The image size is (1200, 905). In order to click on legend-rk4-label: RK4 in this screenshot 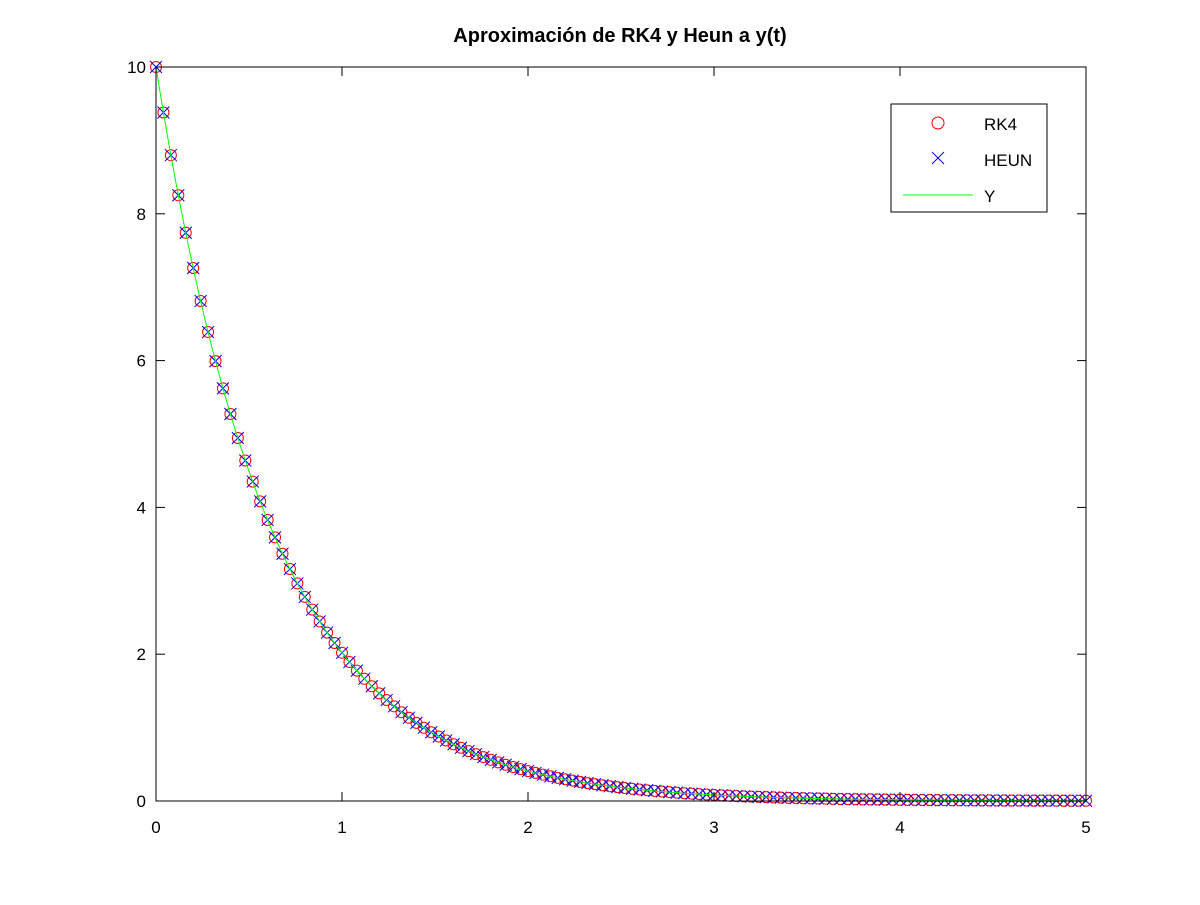, I will do `click(1000, 124)`.